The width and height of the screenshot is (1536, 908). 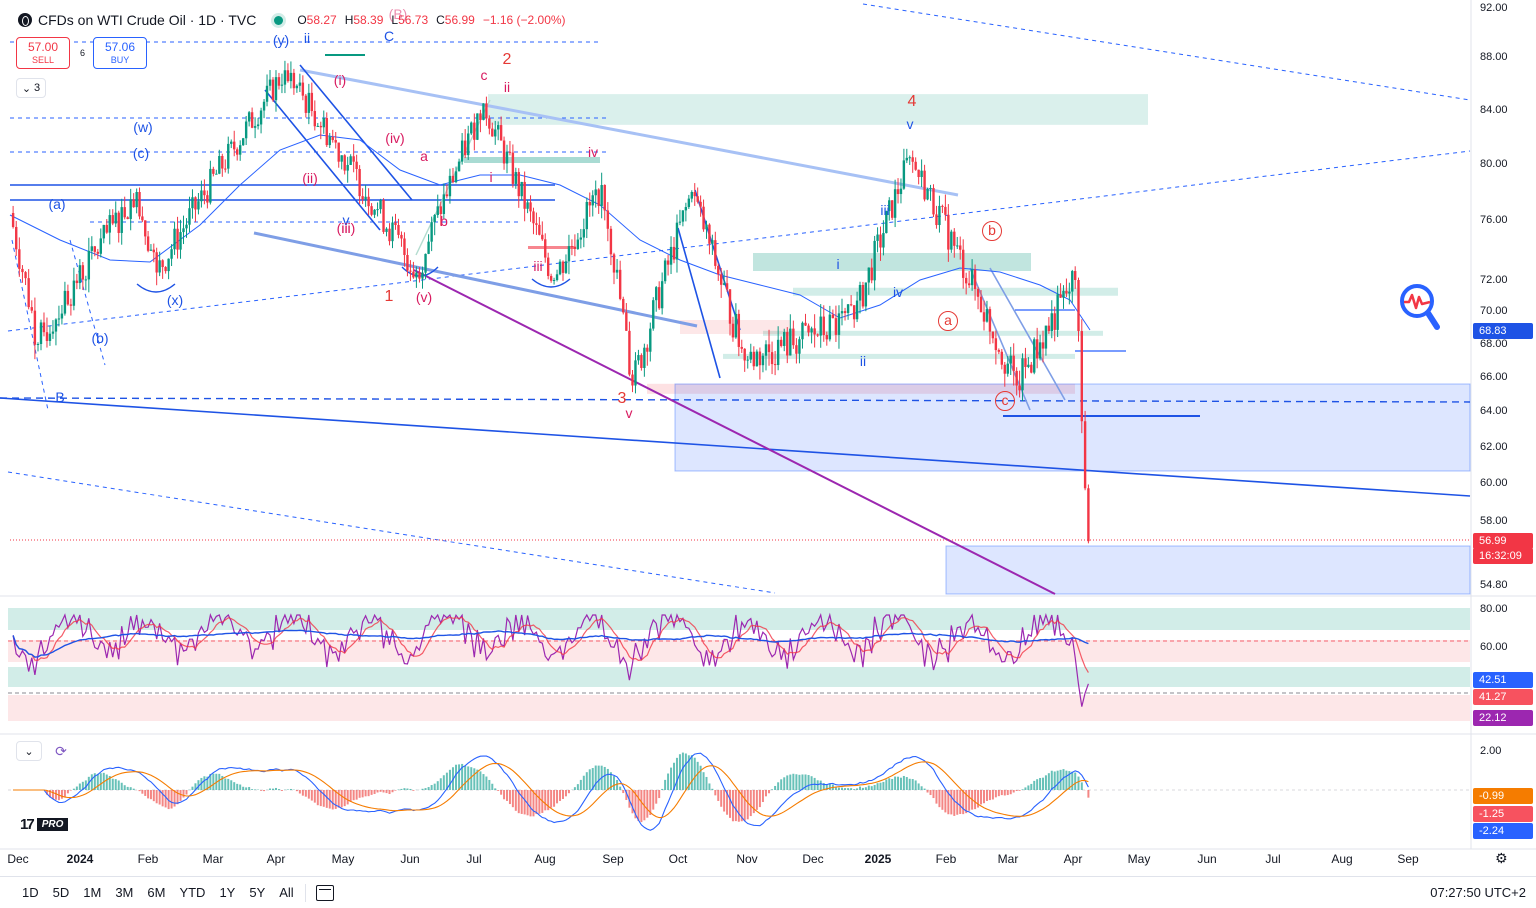 I want to click on indicator-collapse-button: ⌄, so click(x=29, y=751).